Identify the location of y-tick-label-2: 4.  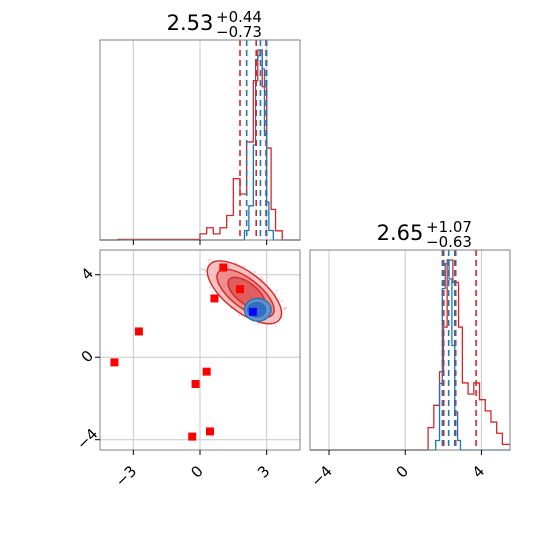
(87, 273).